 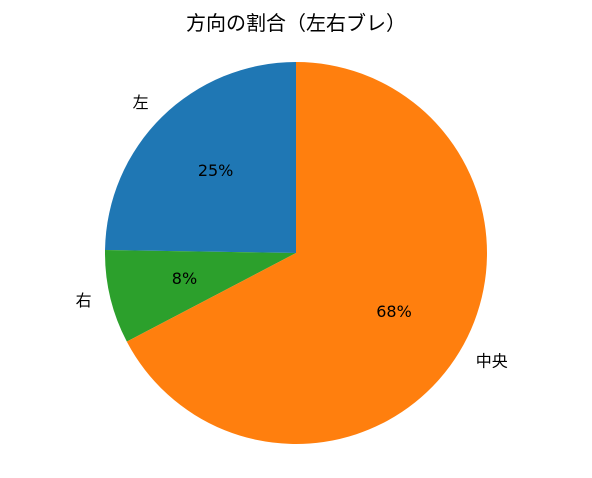 What do you see at coordinates (84, 300) in the screenshot?
I see `slice-label-1: 右` at bounding box center [84, 300].